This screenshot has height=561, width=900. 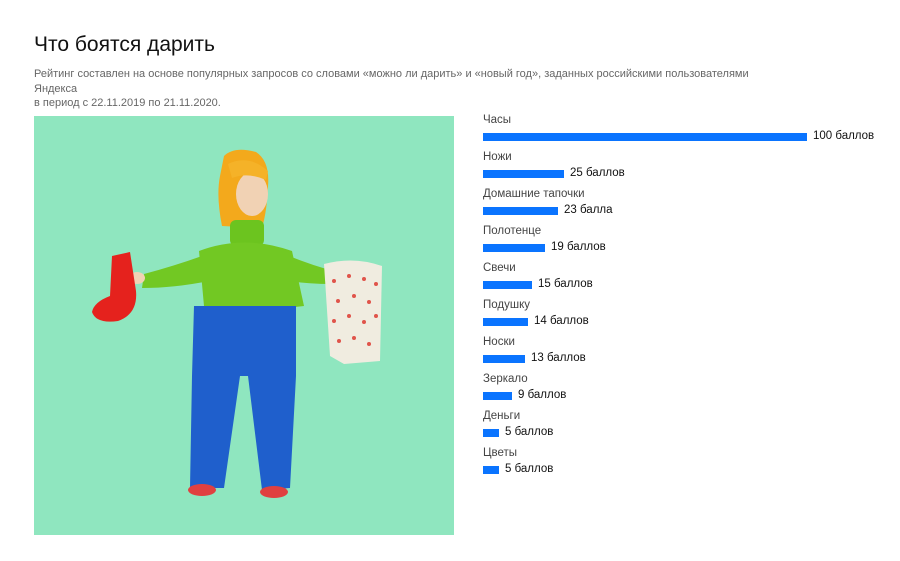 What do you see at coordinates (683, 351) in the screenshot?
I see `chart-row: Носки 13 баллов` at bounding box center [683, 351].